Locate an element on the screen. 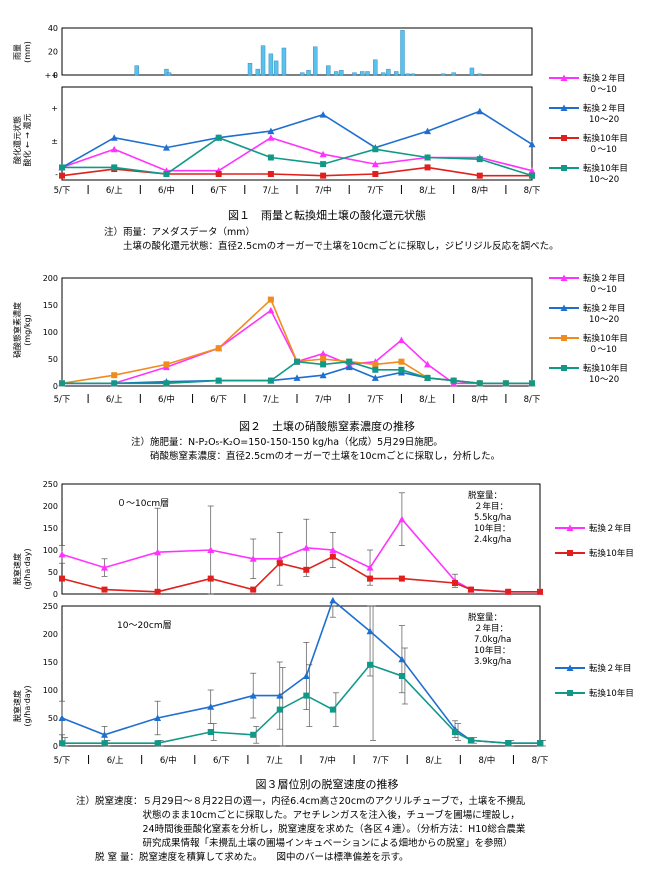 This screenshot has width=654, height=886. denit-top-layer-title: ０～10cm層 is located at coordinates (143, 503).